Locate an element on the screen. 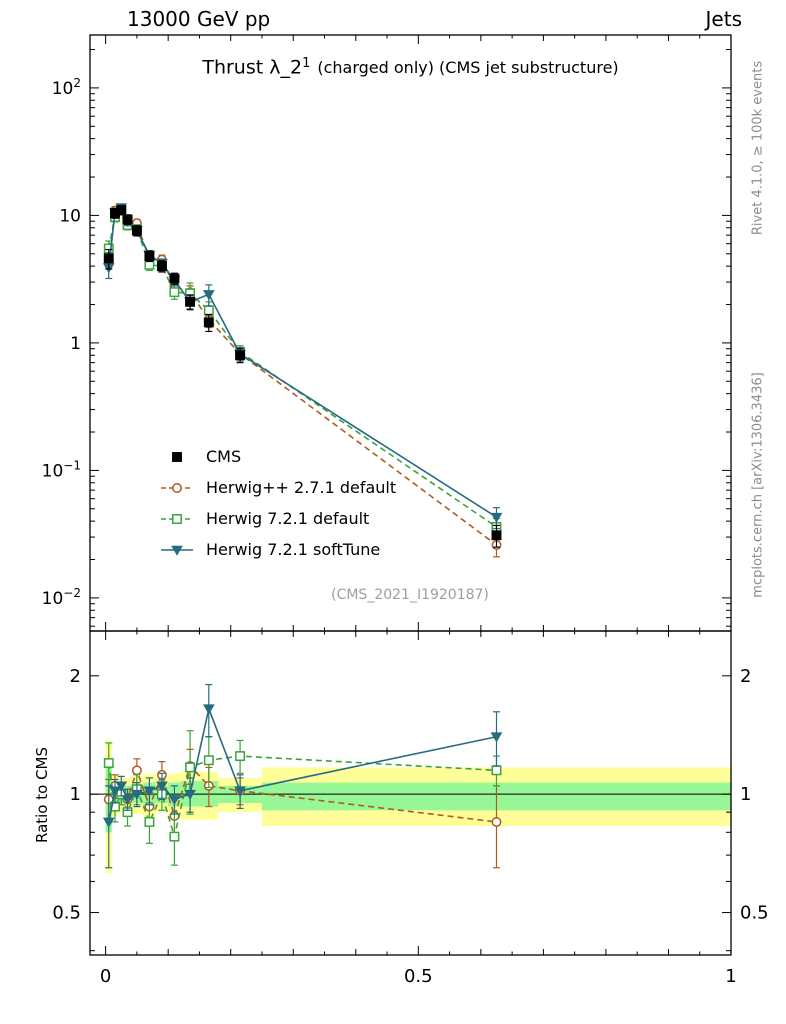 Image resolution: width=786 pixels, height=1024 pixels. cms-marker-icon is located at coordinates (177, 456).